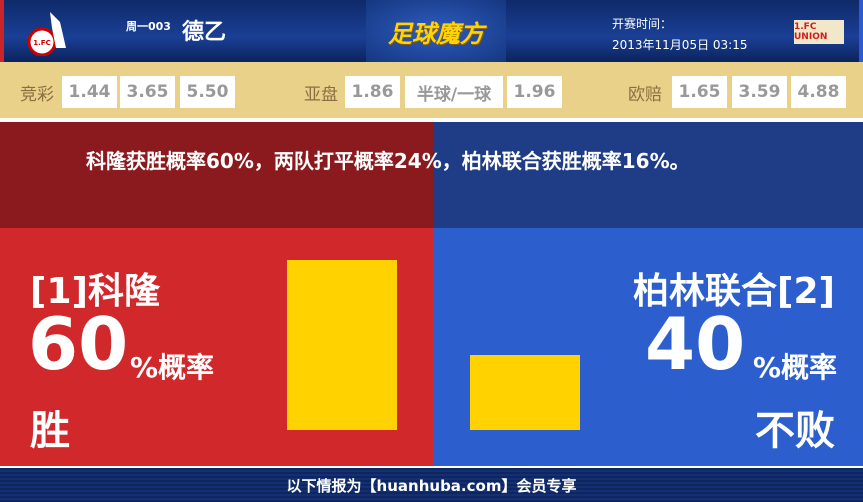 This screenshot has height=502, width=863. Describe the element at coordinates (819, 32) in the screenshot. I see `away-team-logo: 1.FC UNION` at that location.